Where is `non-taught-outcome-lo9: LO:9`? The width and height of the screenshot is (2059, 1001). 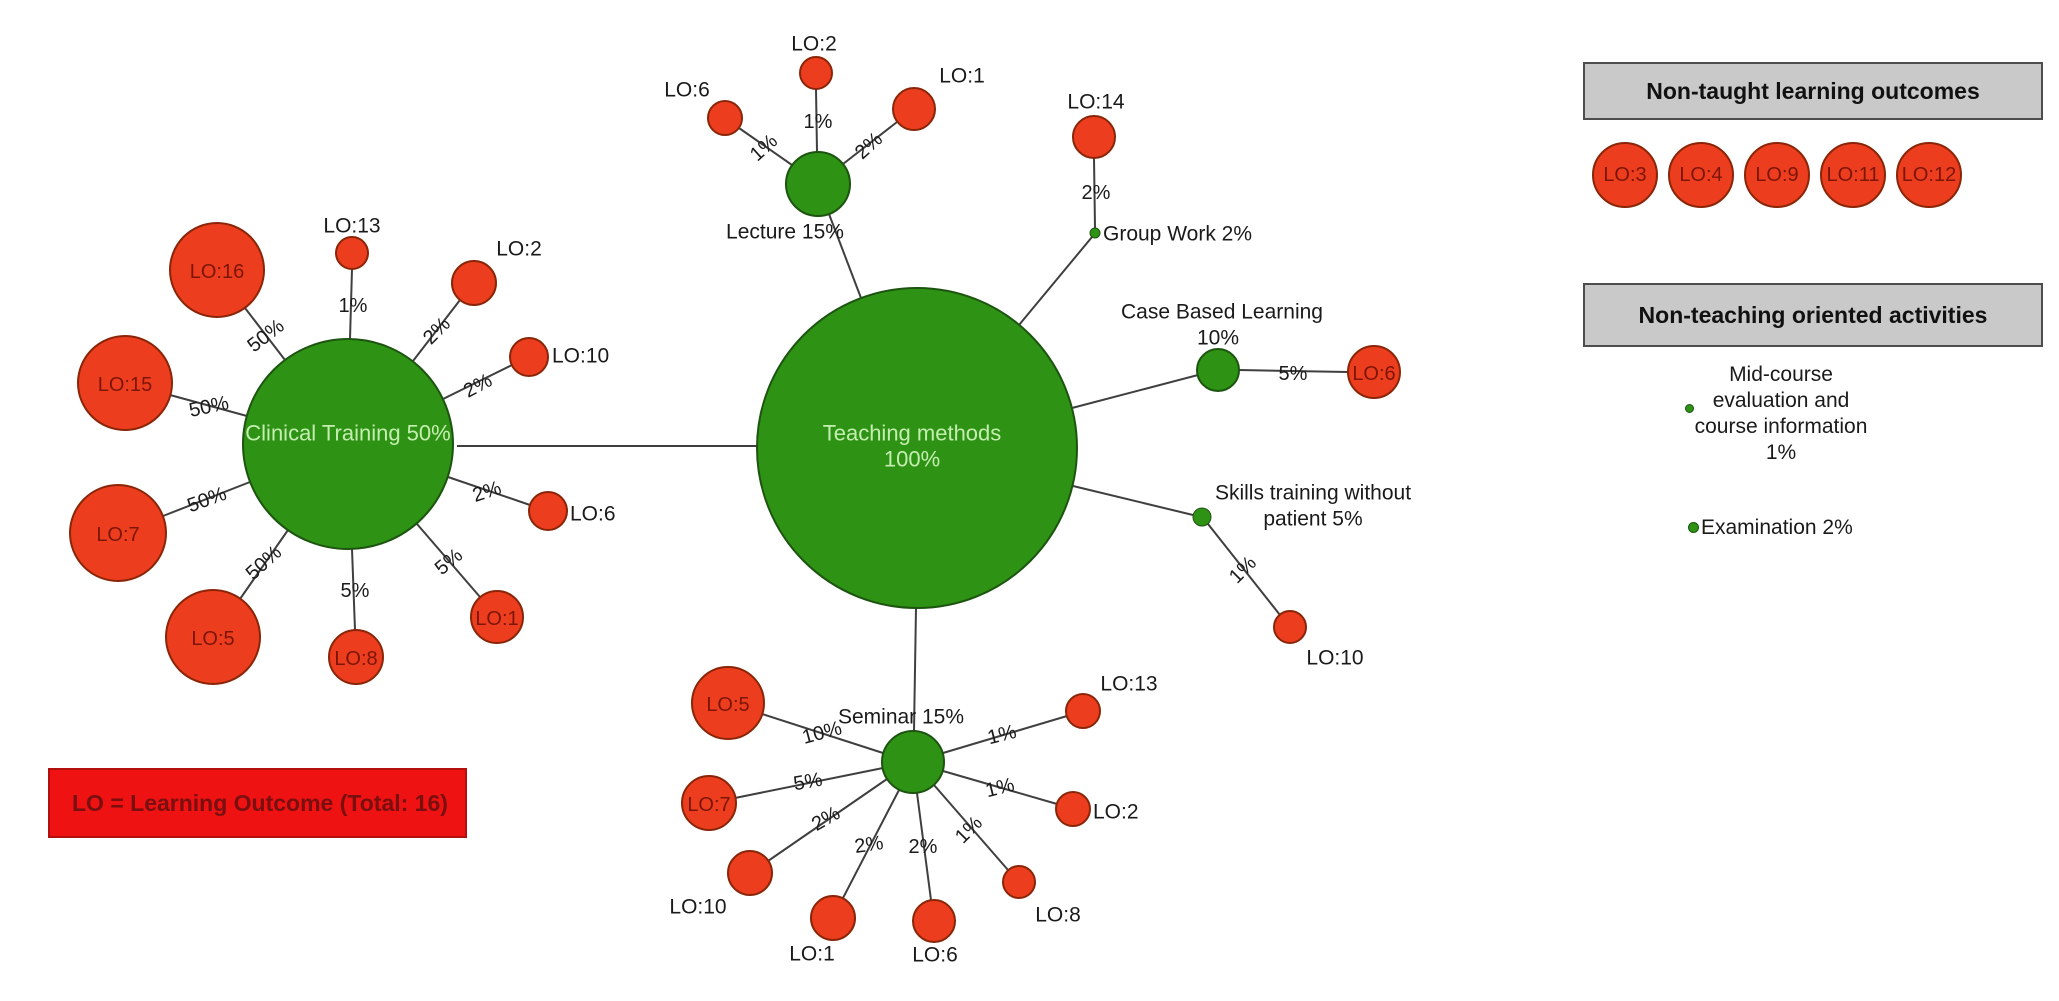 non-taught-outcome-lo9: LO:9 is located at coordinates (1777, 175).